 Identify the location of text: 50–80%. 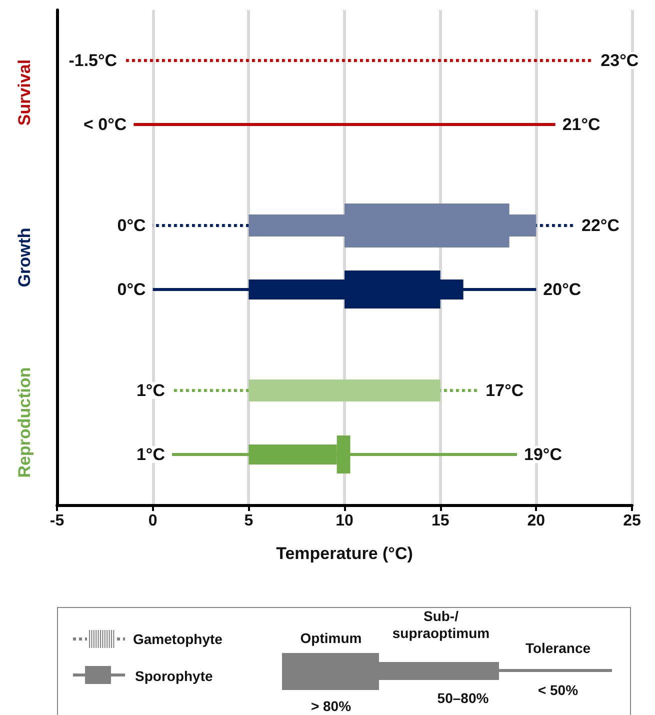
(463, 698).